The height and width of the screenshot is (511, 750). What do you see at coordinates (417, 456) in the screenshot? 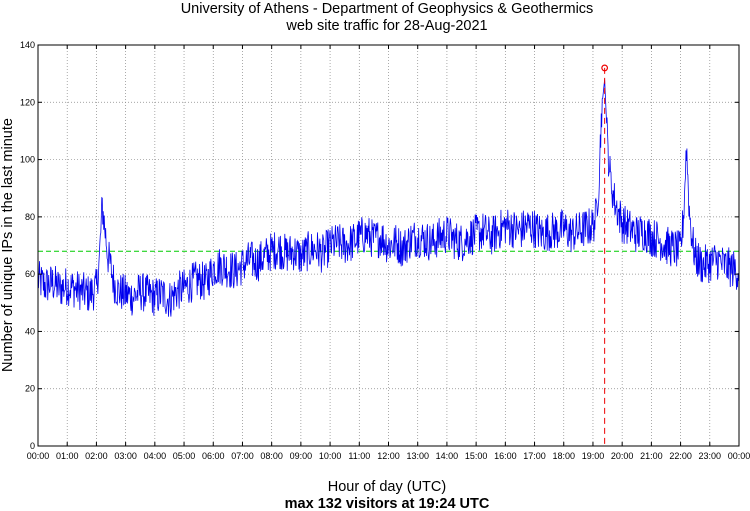
I see `x-tick-label: 13:00` at bounding box center [417, 456].